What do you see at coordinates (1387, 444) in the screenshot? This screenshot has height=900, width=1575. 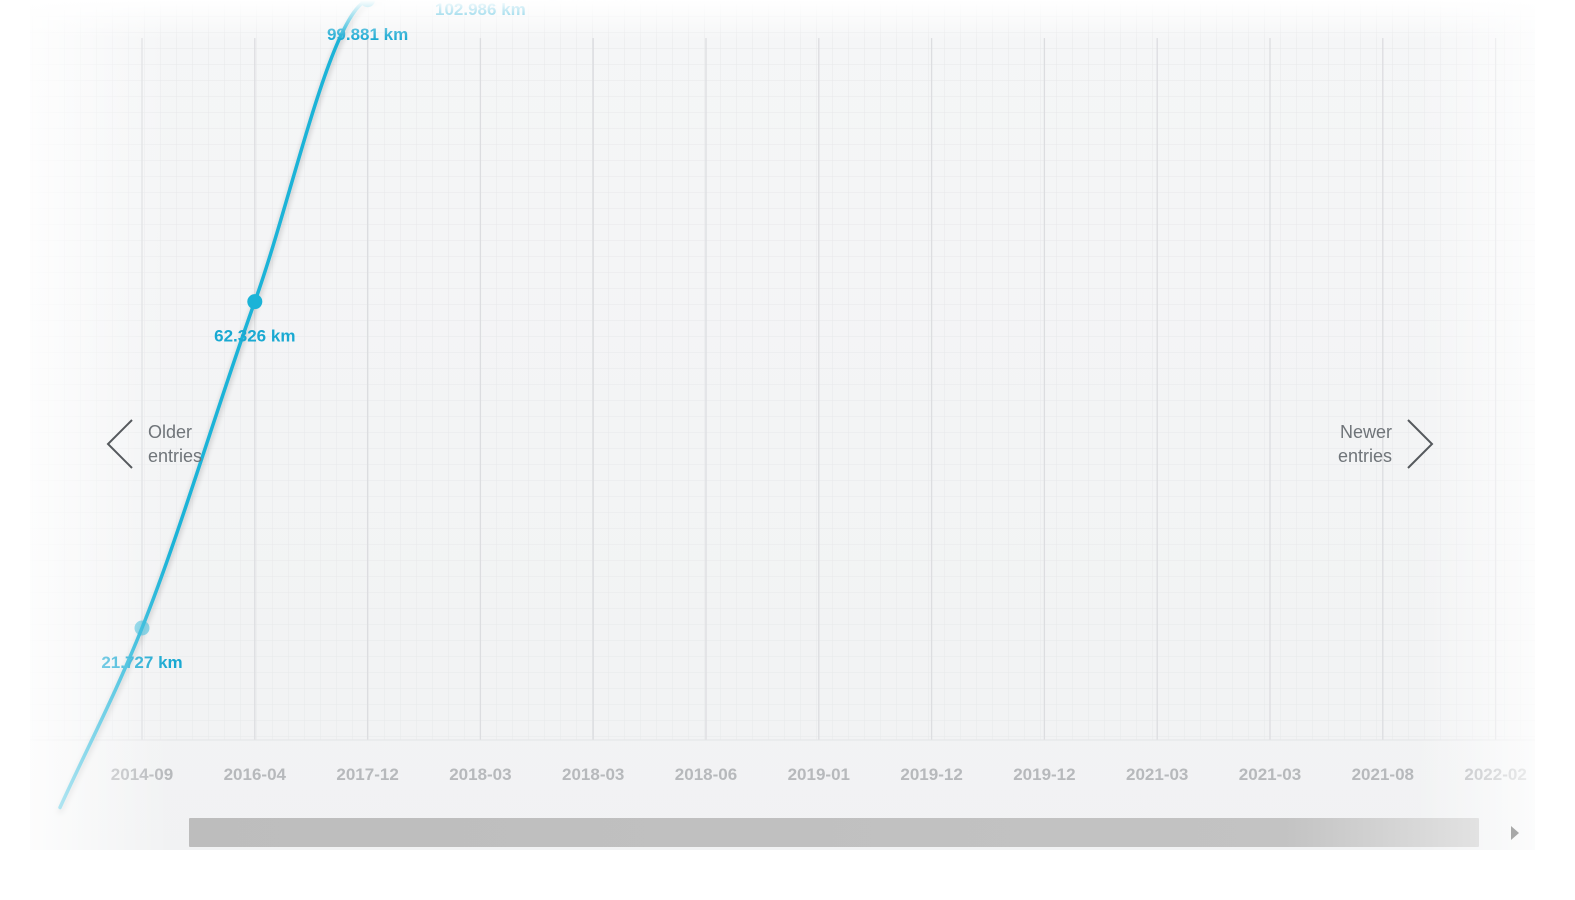 I see `newer-entries-button: Newer entries` at bounding box center [1387, 444].